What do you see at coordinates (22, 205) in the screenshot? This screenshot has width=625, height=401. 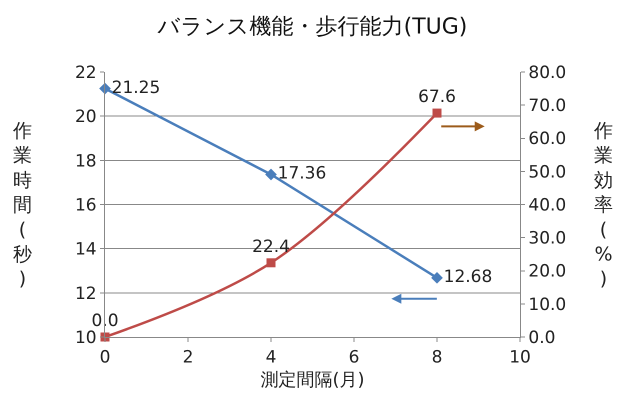 I see `y-axis-title: 作業時間(秒)` at bounding box center [22, 205].